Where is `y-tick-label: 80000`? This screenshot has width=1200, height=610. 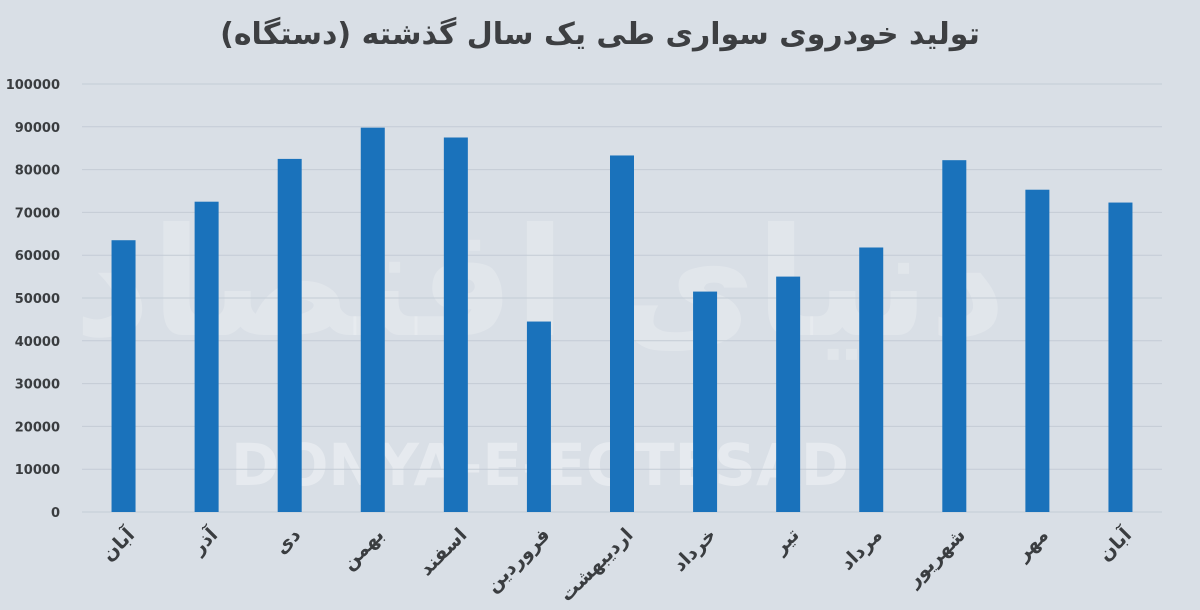
y-tick-label: 80000 is located at coordinates (37, 171).